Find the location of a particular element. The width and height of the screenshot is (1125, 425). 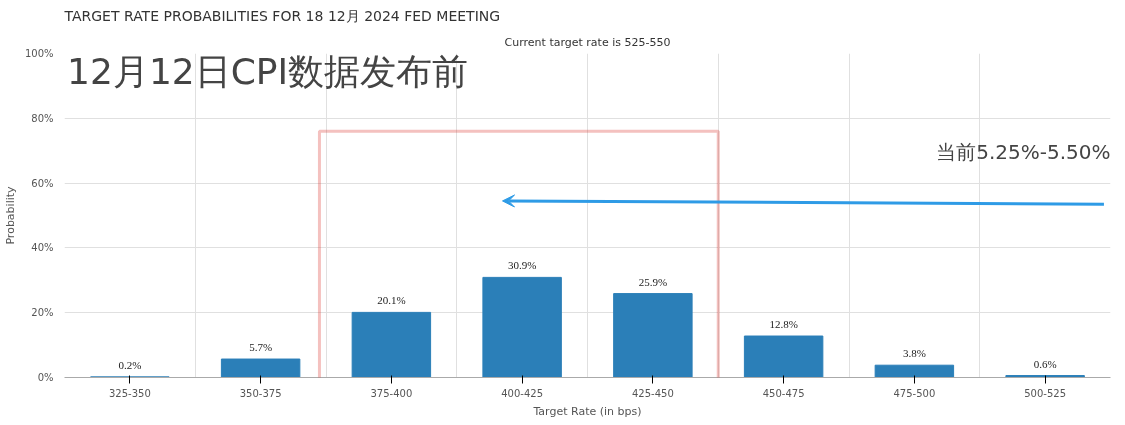

x-tick-label: 375-400 is located at coordinates (391, 393).